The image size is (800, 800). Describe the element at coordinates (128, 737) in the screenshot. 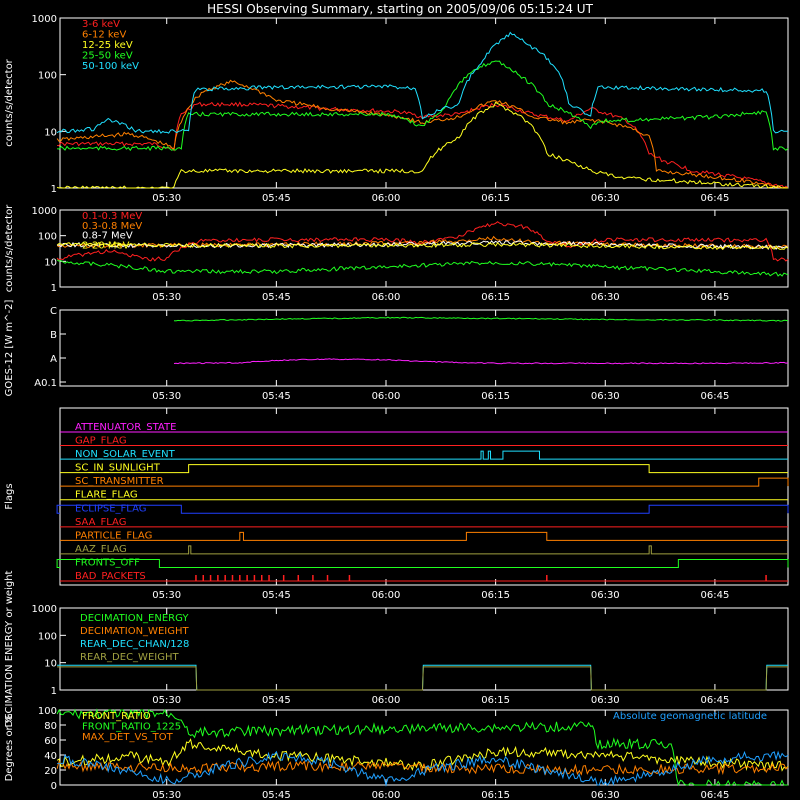

I see `legend-entry: MAX_DET_VS_TOT` at that location.